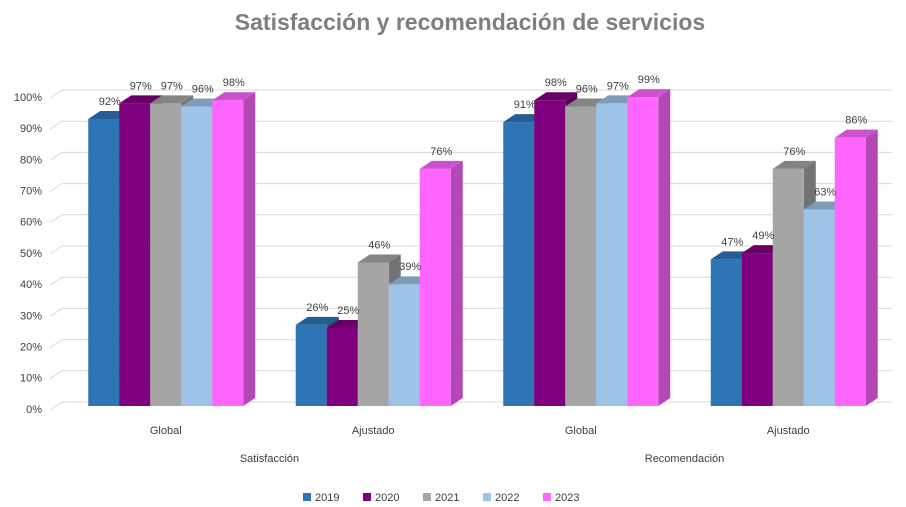  Describe the element at coordinates (387, 498) in the screenshot. I see `legend-label: 2020` at that location.